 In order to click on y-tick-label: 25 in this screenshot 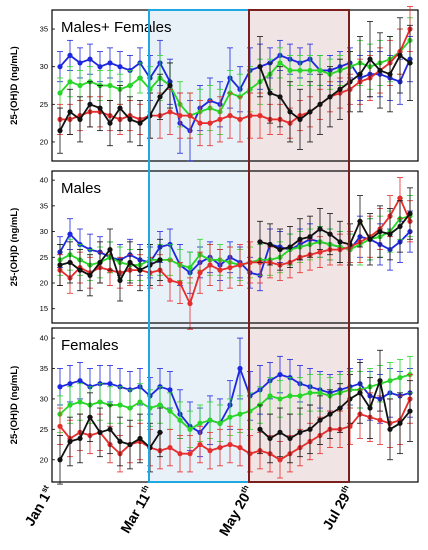, I will do `click(44, 104)`.